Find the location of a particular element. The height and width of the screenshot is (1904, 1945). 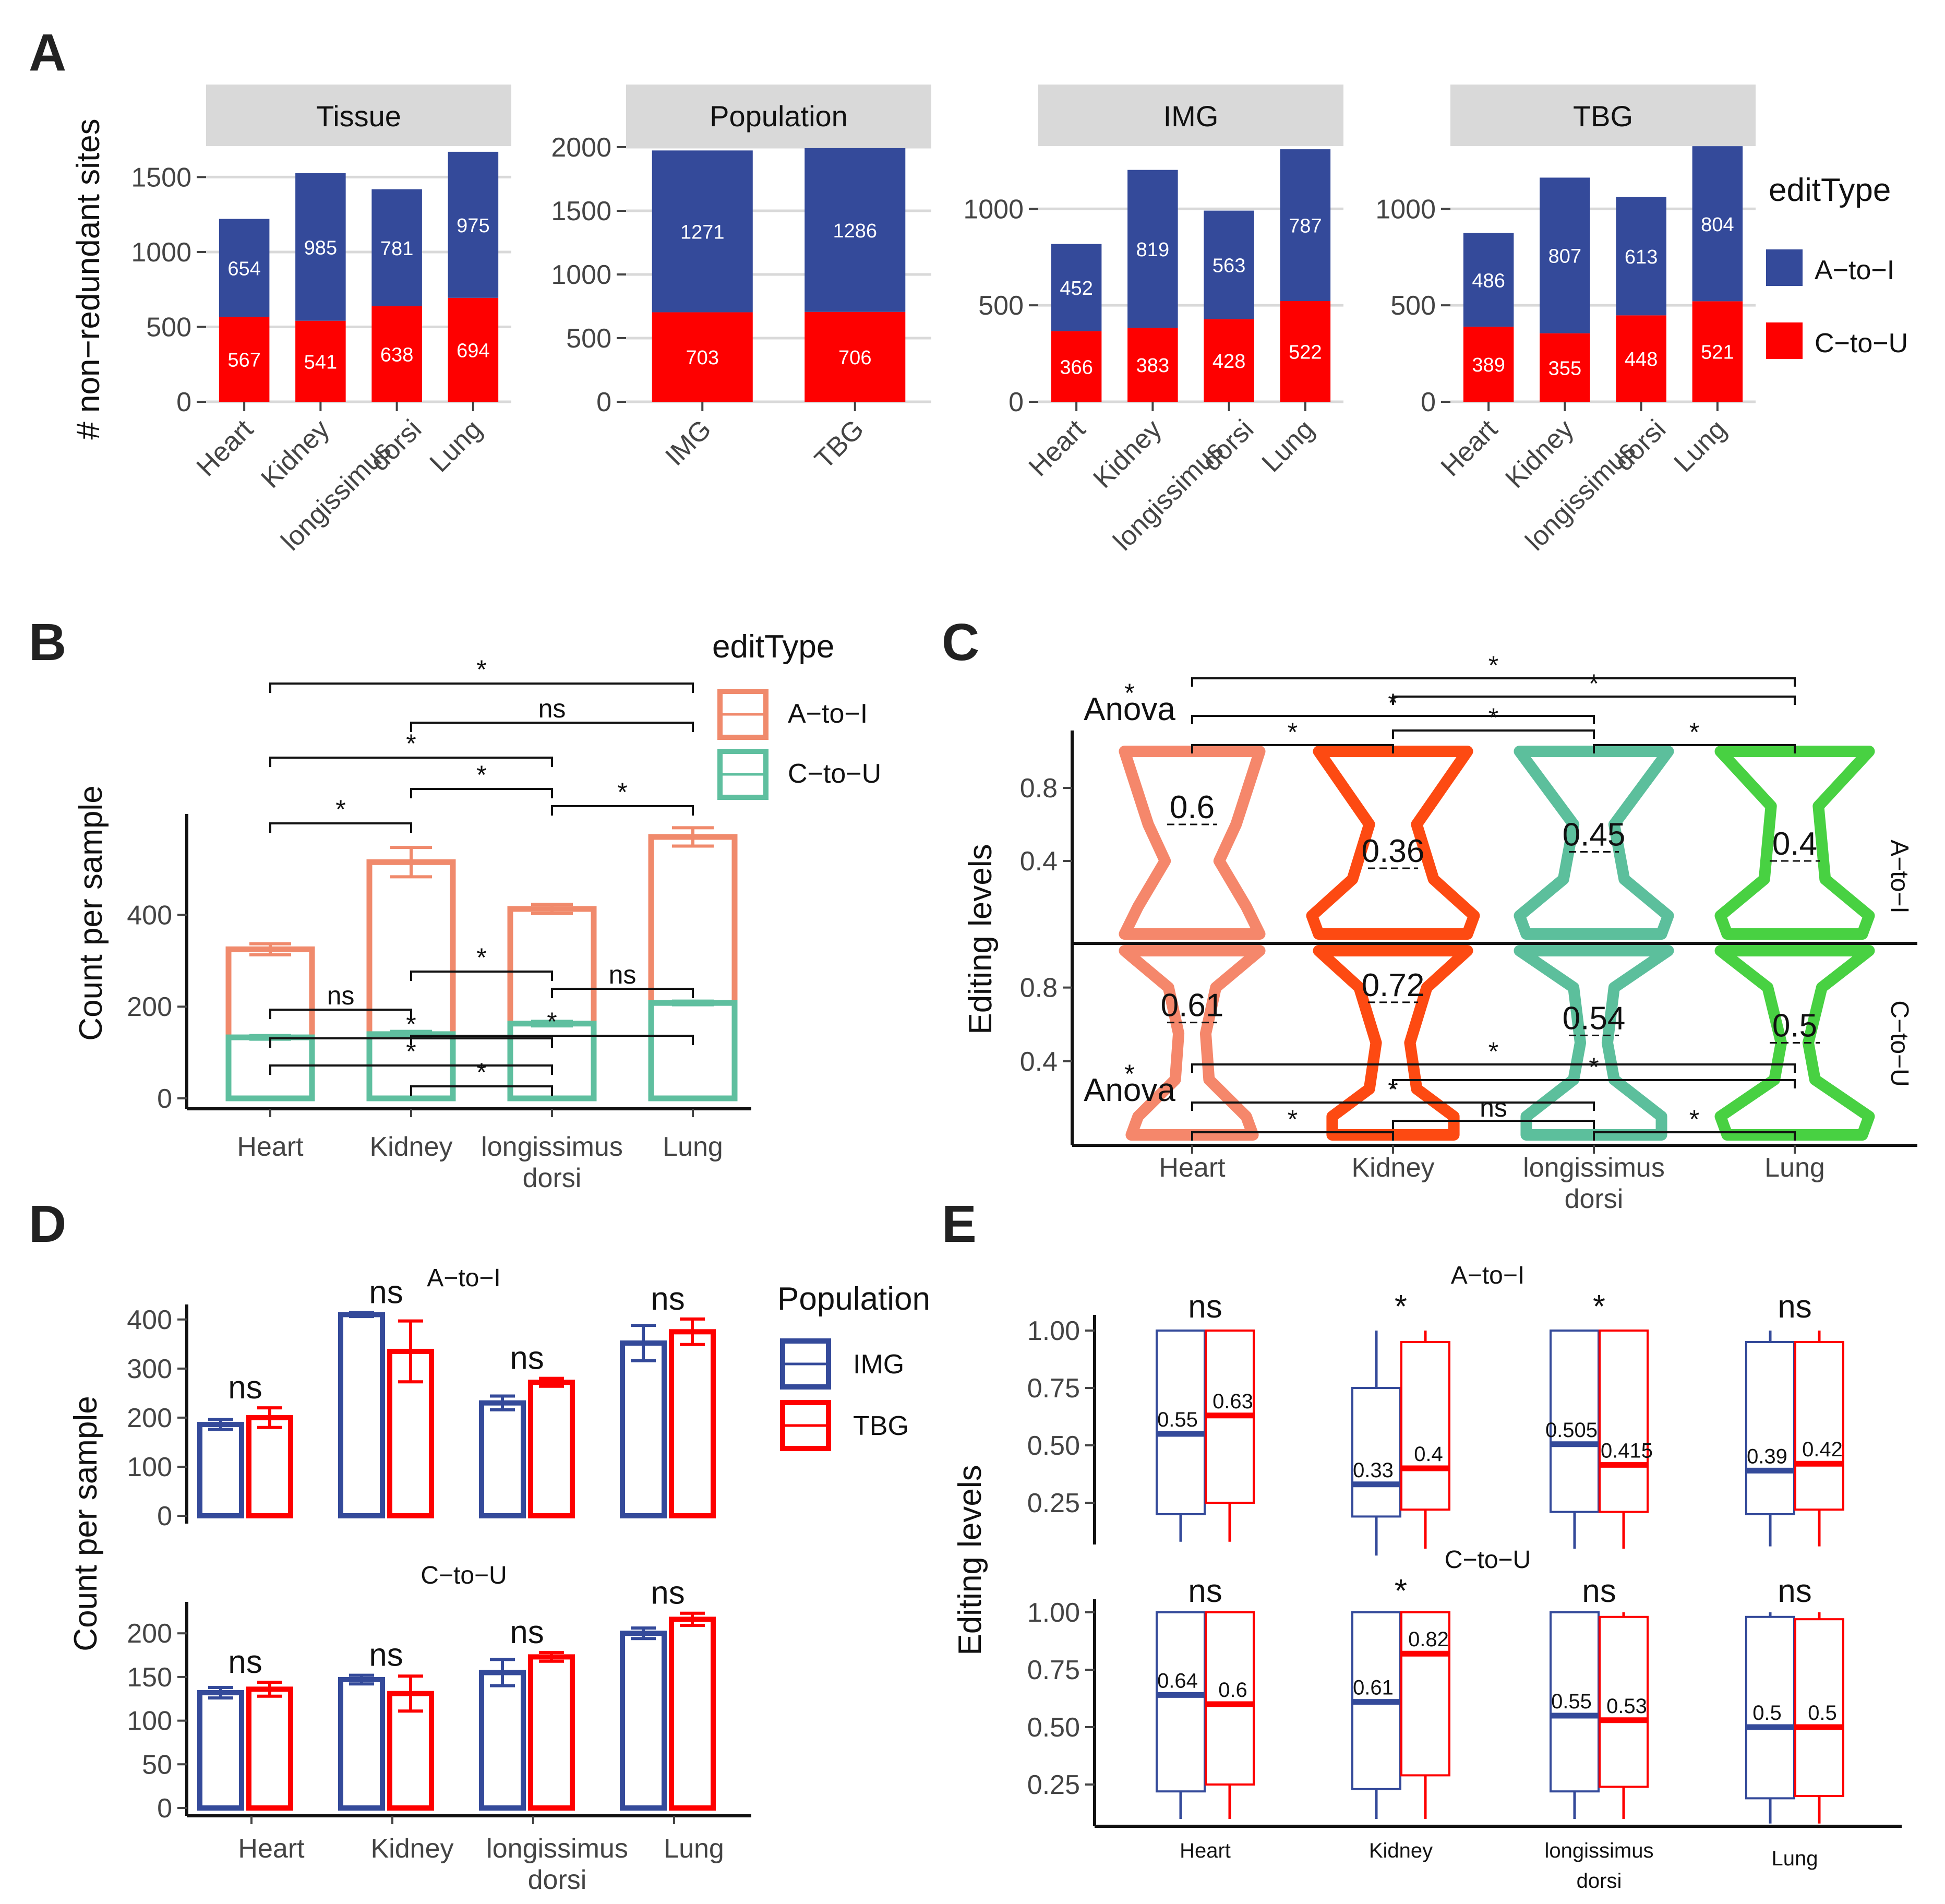

data-label-a-to-i: 819 is located at coordinates (1152, 250).